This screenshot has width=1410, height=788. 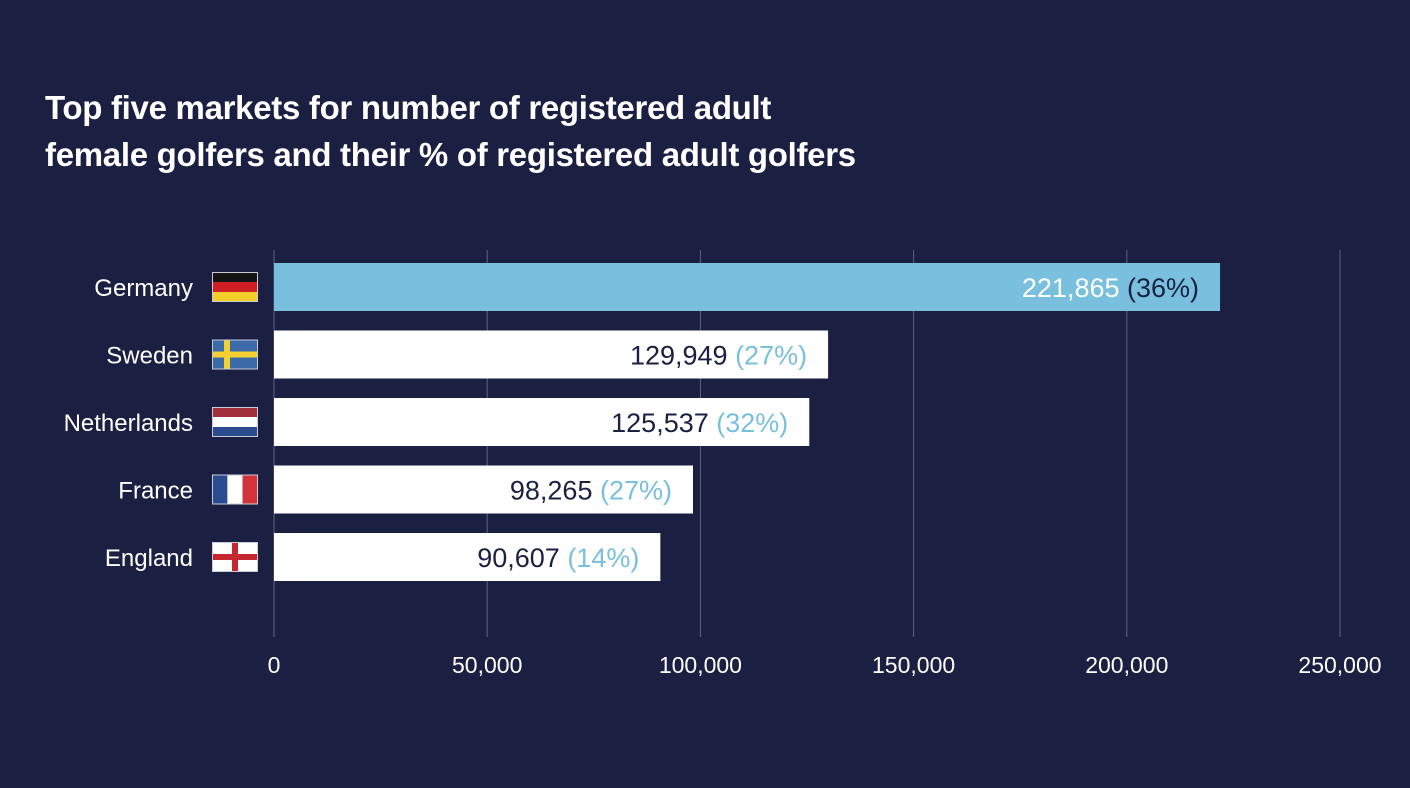 I want to click on bar-row-sweden: Sweden 129,949 (27%), so click(x=467, y=354).